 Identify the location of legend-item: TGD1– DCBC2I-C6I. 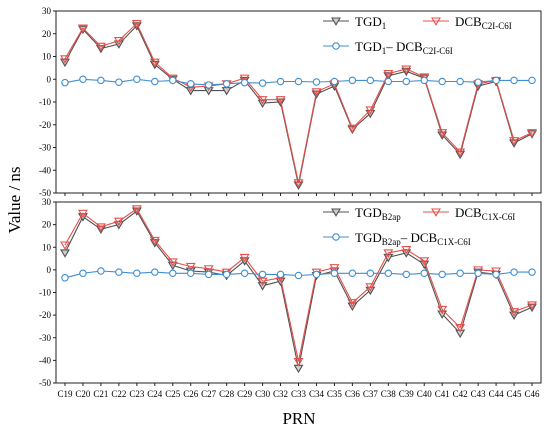
(388, 47).